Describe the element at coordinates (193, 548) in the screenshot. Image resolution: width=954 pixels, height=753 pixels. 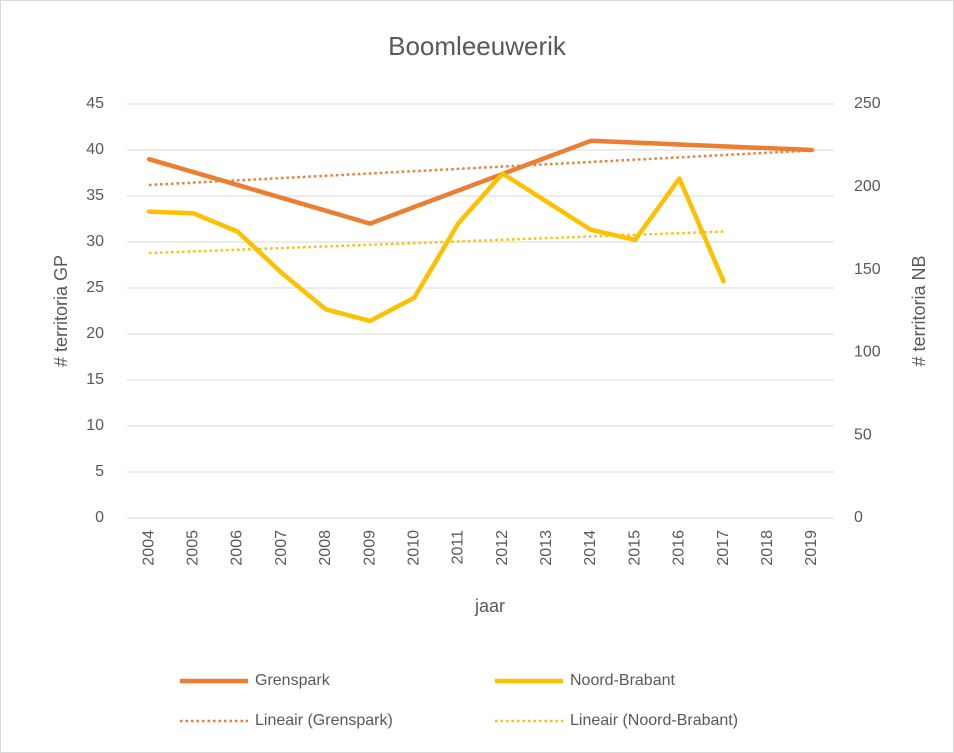
I see `x-tick-label: 2005` at that location.